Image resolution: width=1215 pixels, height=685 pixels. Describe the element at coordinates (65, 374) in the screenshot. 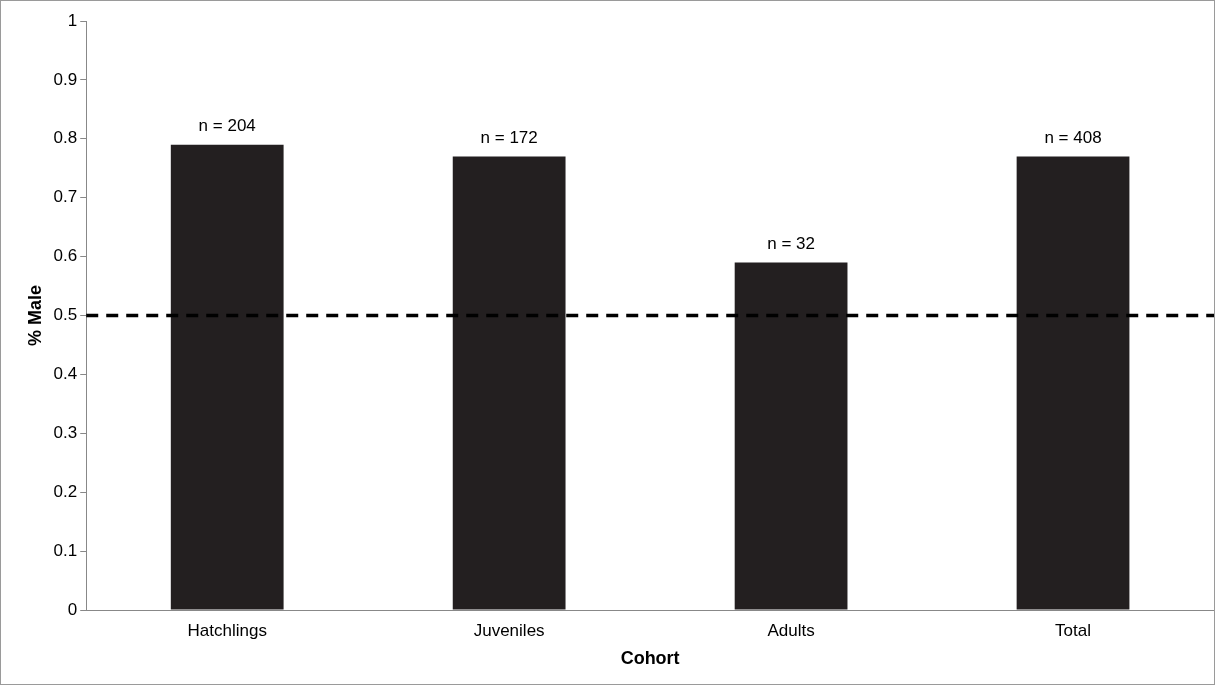

I see `y-tick-label: 0.4` at that location.